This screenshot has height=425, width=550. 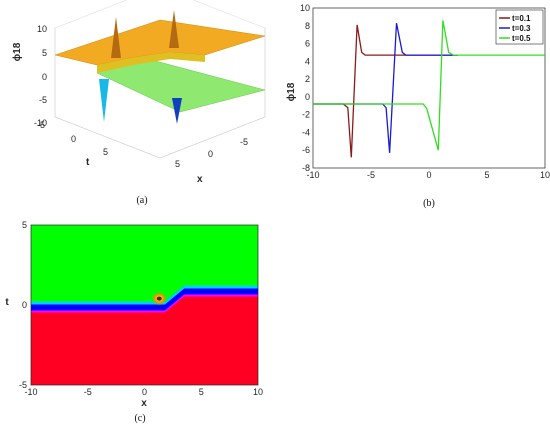 What do you see at coordinates (306, 132) in the screenshot?
I see `y-tick-label: -4` at bounding box center [306, 132].